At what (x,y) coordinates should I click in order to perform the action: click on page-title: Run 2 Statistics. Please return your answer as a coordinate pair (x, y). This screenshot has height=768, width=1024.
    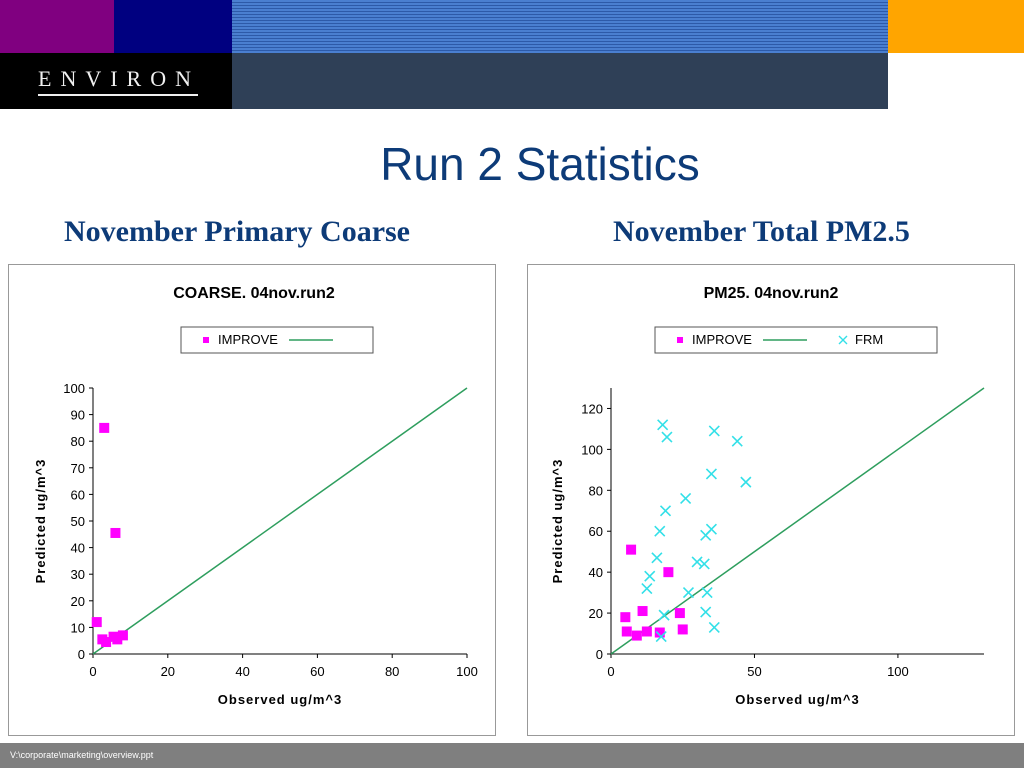
    Looking at the image, I should click on (540, 164).